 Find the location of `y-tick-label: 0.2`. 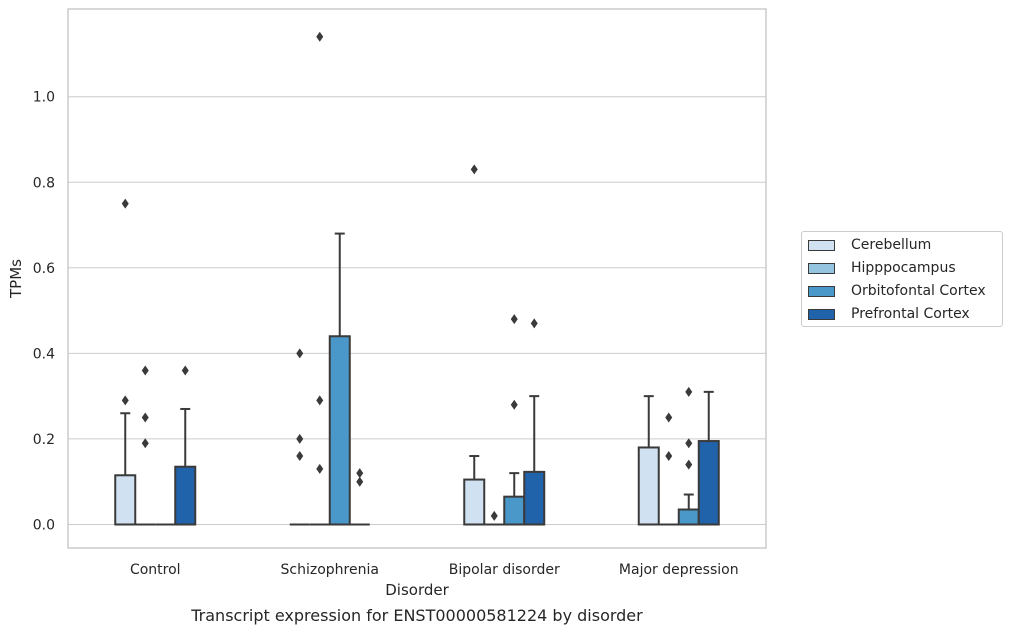

y-tick-label: 0.2 is located at coordinates (44, 440).